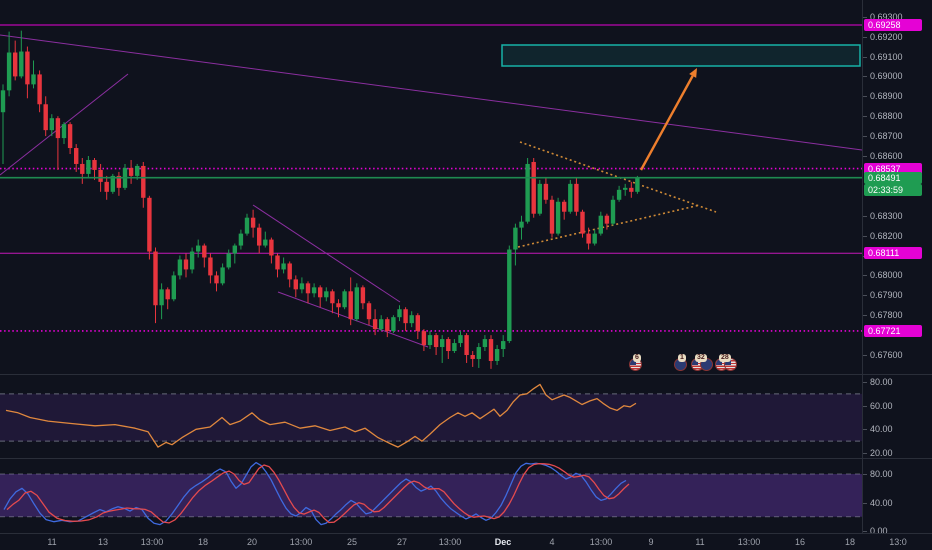 This screenshot has width=932, height=550. I want to click on event-marker-chip: 6, so click(637, 362).